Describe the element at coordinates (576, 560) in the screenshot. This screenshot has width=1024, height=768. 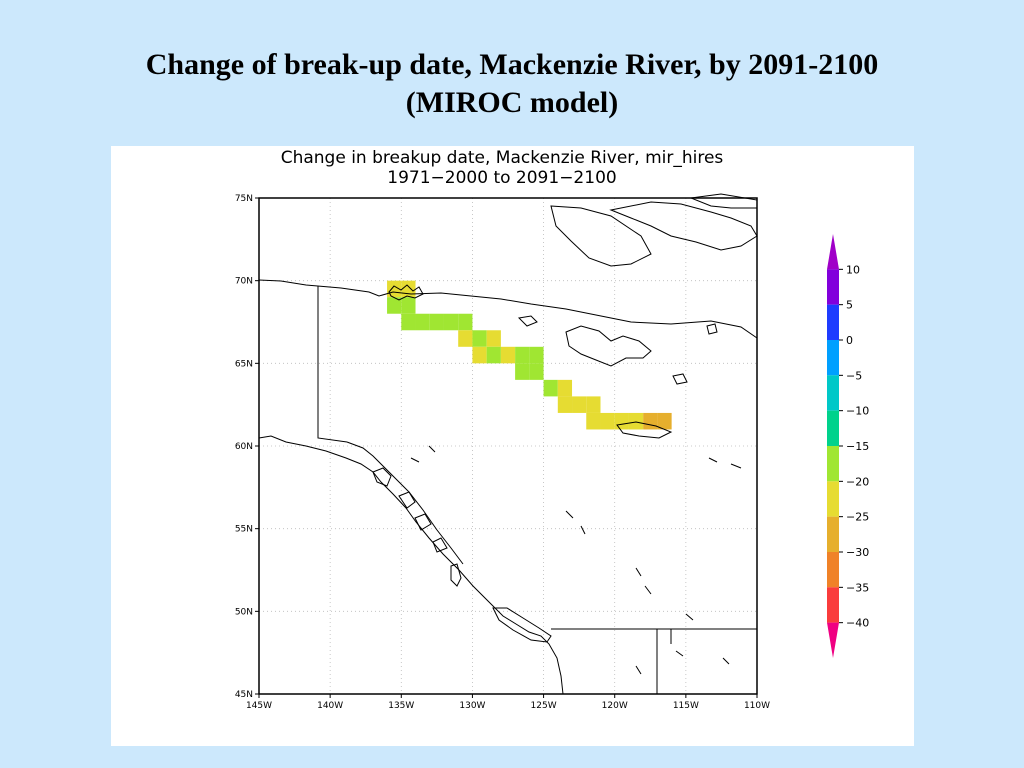
I see `inland-lakes` at that location.